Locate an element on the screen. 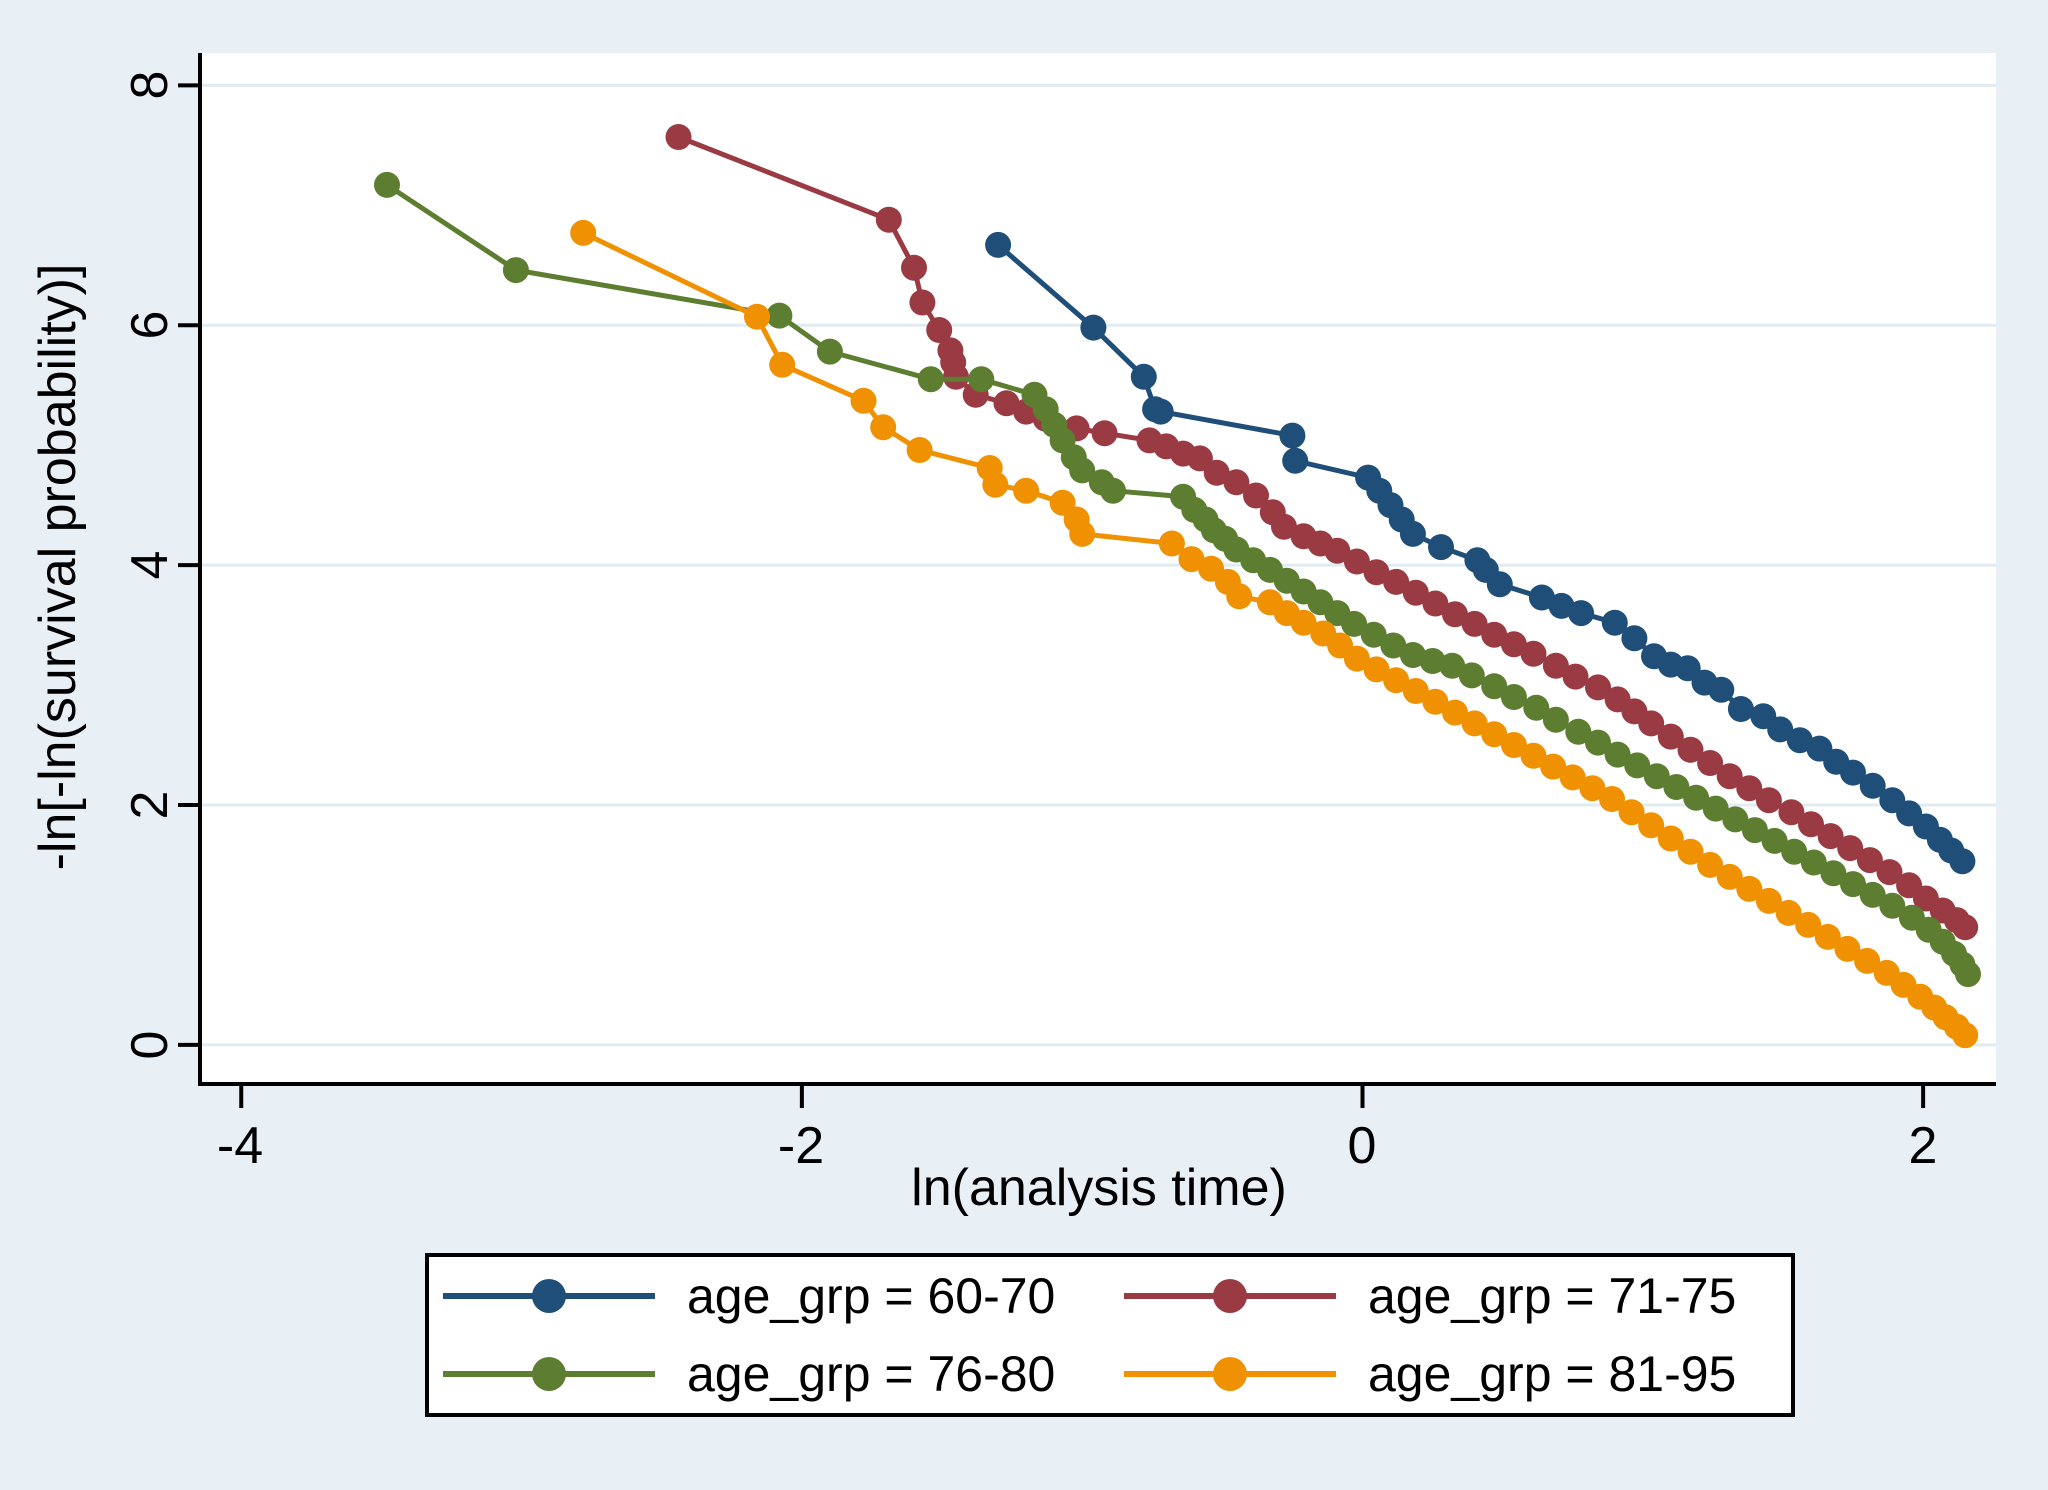 Image resolution: width=2048 pixels, height=1490 pixels. legend-entry: age_grp = 81-95 is located at coordinates (1450, 1374).